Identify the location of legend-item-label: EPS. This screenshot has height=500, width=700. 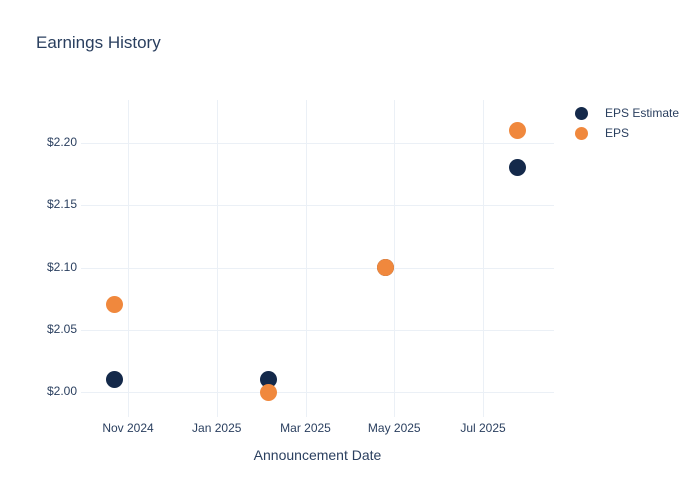
(617, 133).